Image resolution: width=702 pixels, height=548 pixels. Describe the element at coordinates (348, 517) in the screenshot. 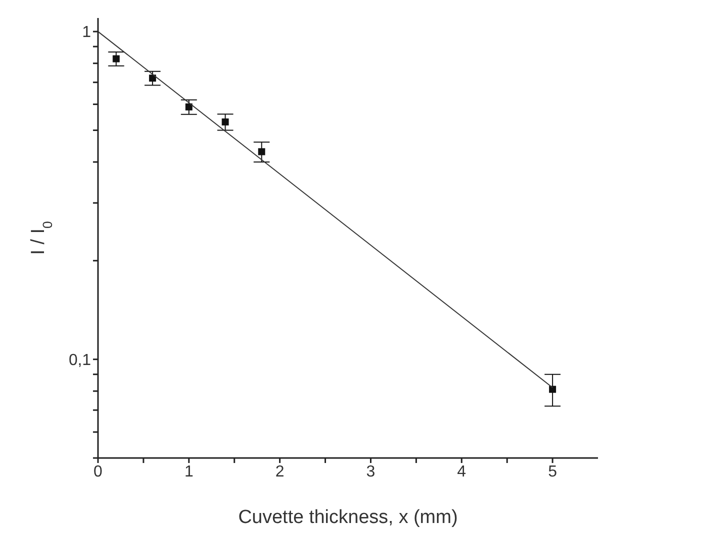

I see `x-axis-title: Cuvette thickness, x (mm)` at that location.